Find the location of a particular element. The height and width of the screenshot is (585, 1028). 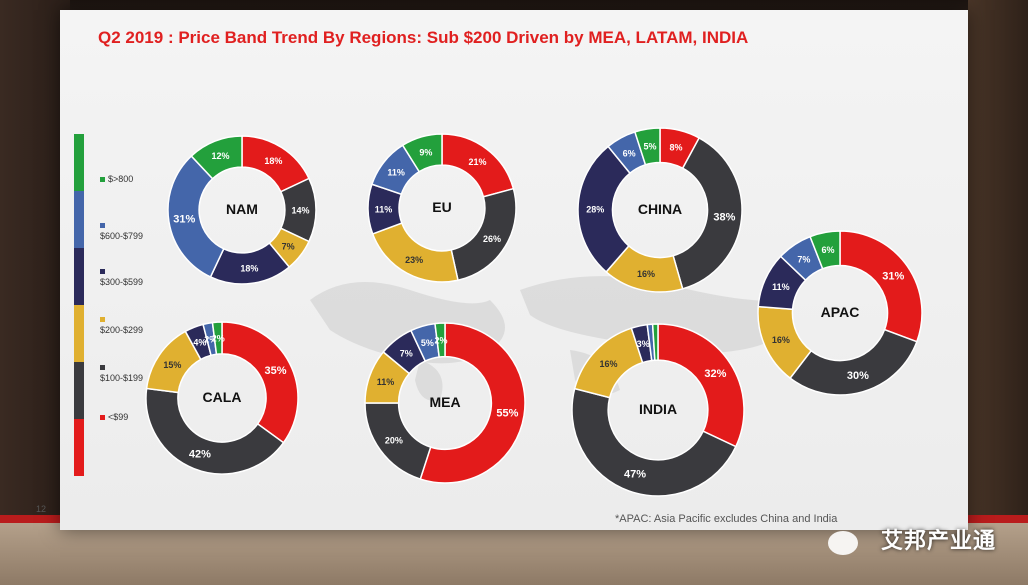

donut-svg: 35%42%15%4%2%2% is located at coordinates (222, 398).